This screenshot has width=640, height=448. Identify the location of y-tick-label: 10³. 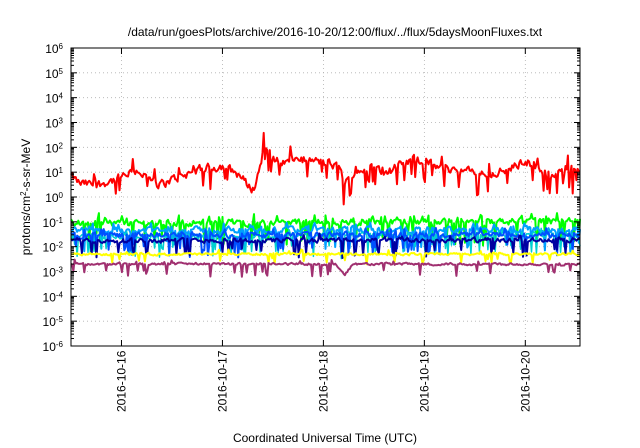
(54, 123).